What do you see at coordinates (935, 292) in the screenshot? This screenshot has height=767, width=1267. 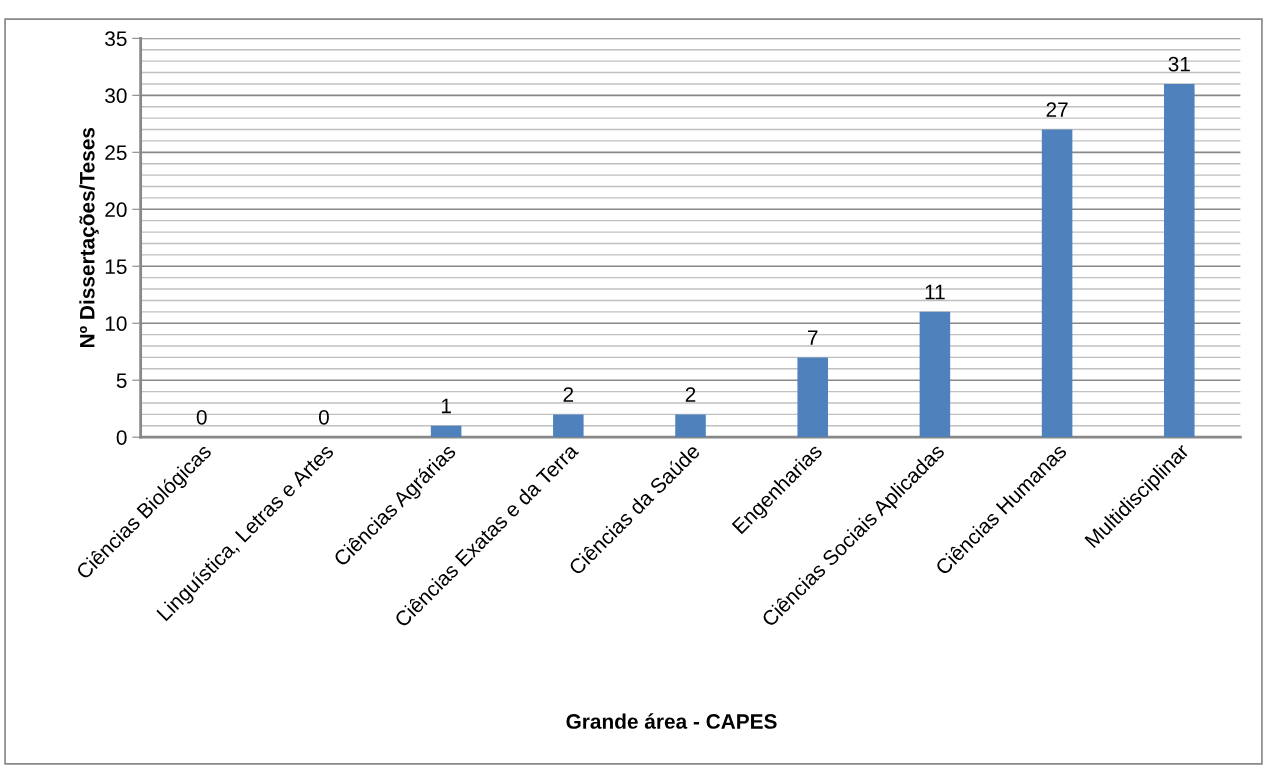 I see `data-label: 11` at bounding box center [935, 292].